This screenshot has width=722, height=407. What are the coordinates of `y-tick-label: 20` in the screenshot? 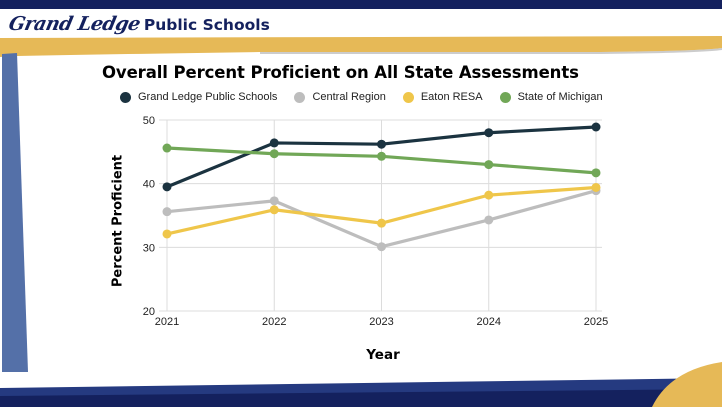 It's located at (149, 312).